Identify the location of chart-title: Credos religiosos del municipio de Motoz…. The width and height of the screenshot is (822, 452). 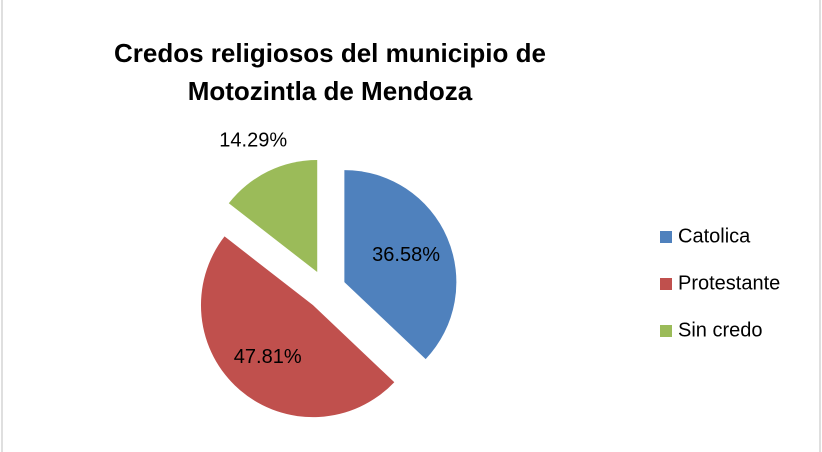
(330, 72).